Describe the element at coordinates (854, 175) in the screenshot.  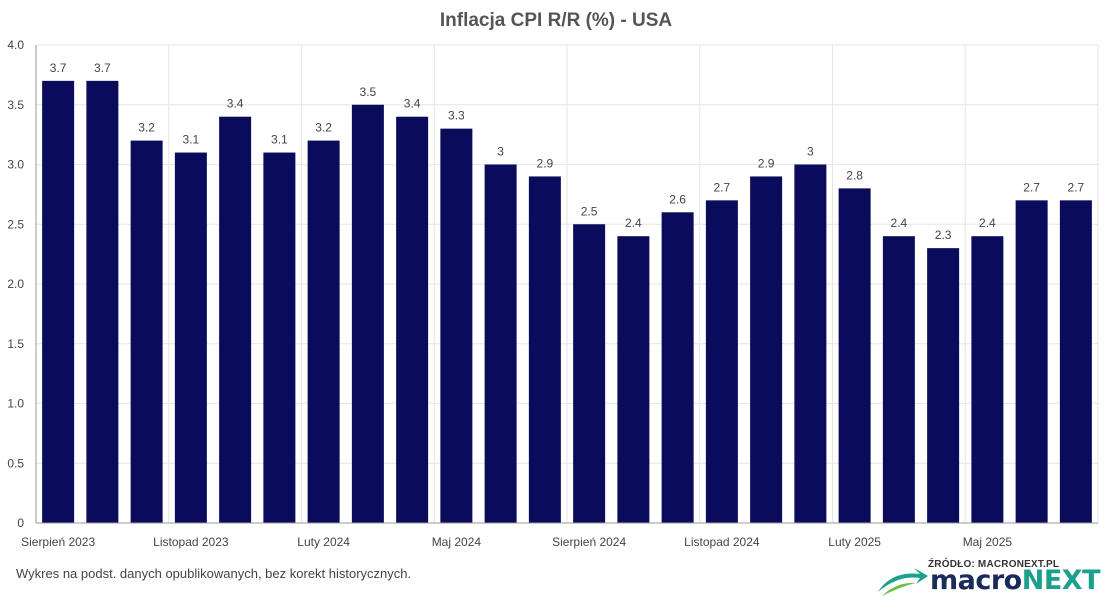
I see `data-label: 2.8` at that location.